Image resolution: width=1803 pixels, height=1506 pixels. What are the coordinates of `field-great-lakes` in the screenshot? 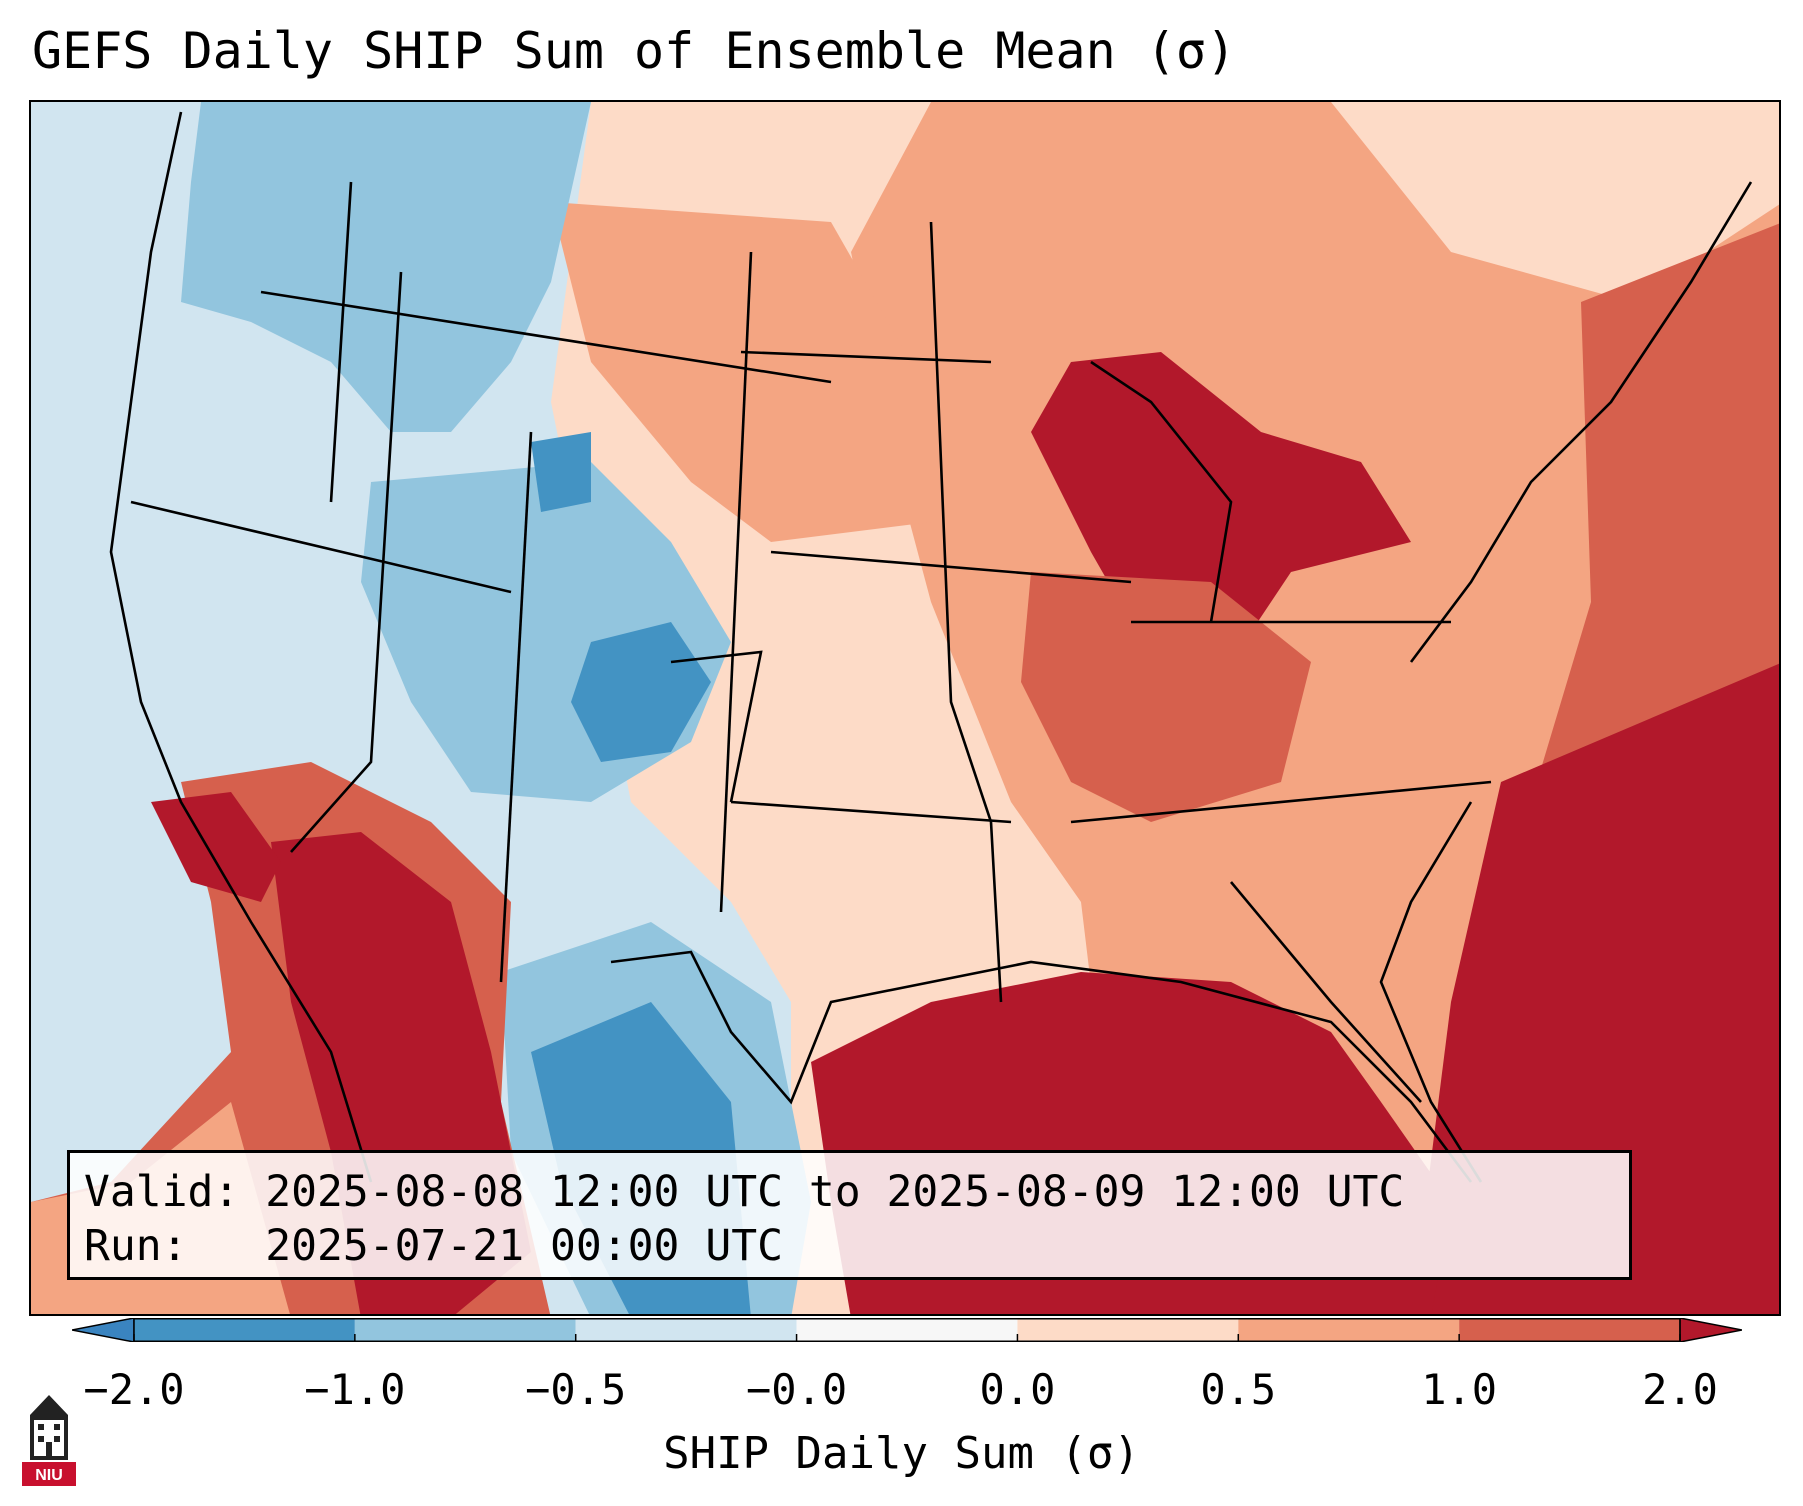 It's located at (1221, 527).